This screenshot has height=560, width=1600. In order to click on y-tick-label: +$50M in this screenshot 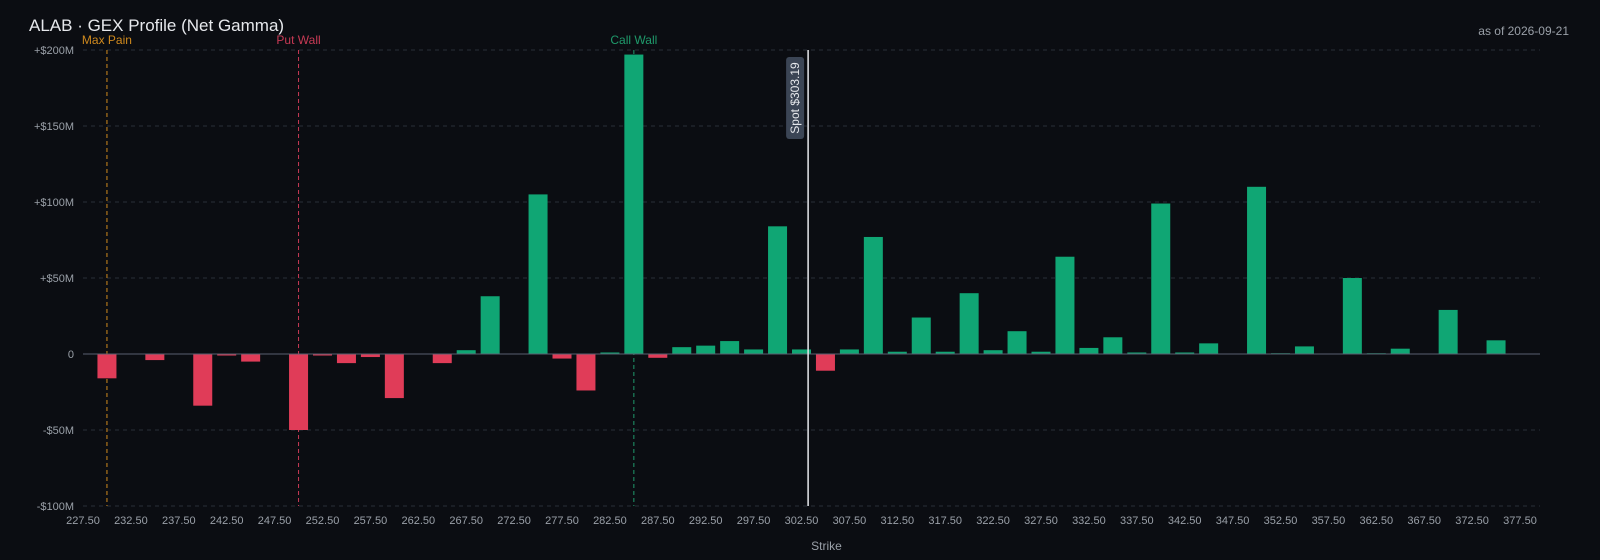, I will do `click(57, 279)`.